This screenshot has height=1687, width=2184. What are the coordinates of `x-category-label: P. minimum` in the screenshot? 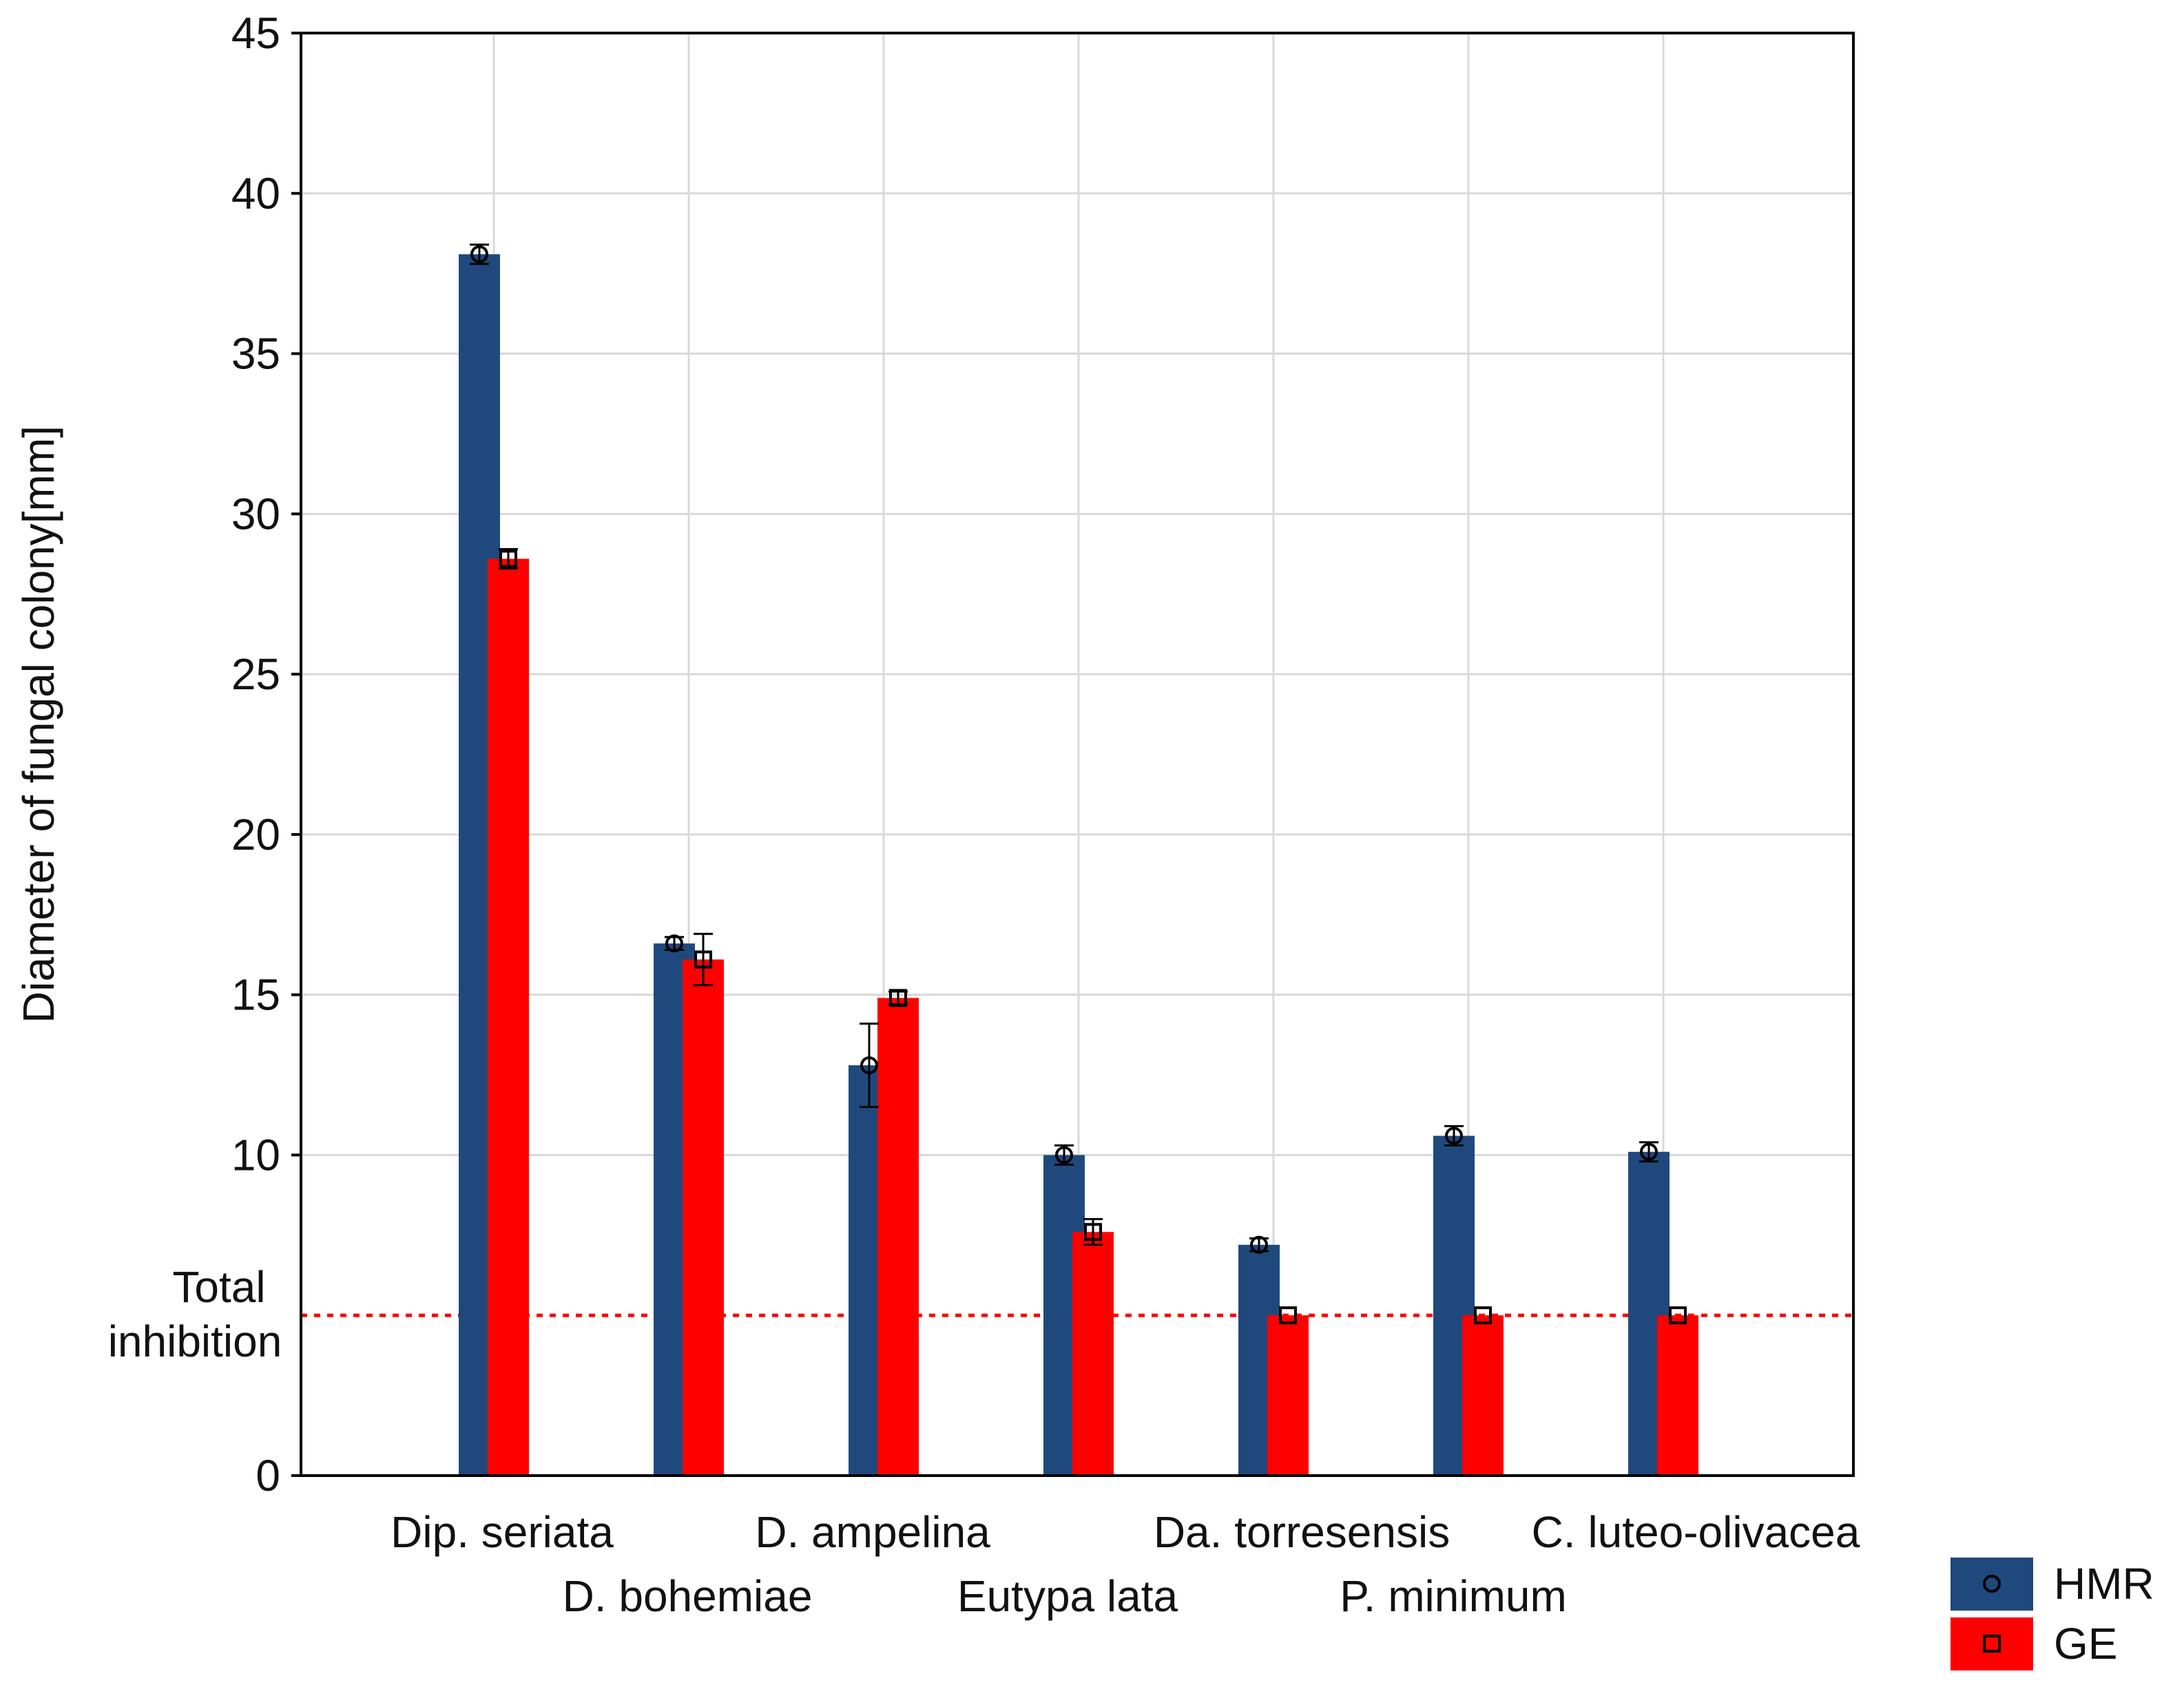 It's located at (1453, 1596).